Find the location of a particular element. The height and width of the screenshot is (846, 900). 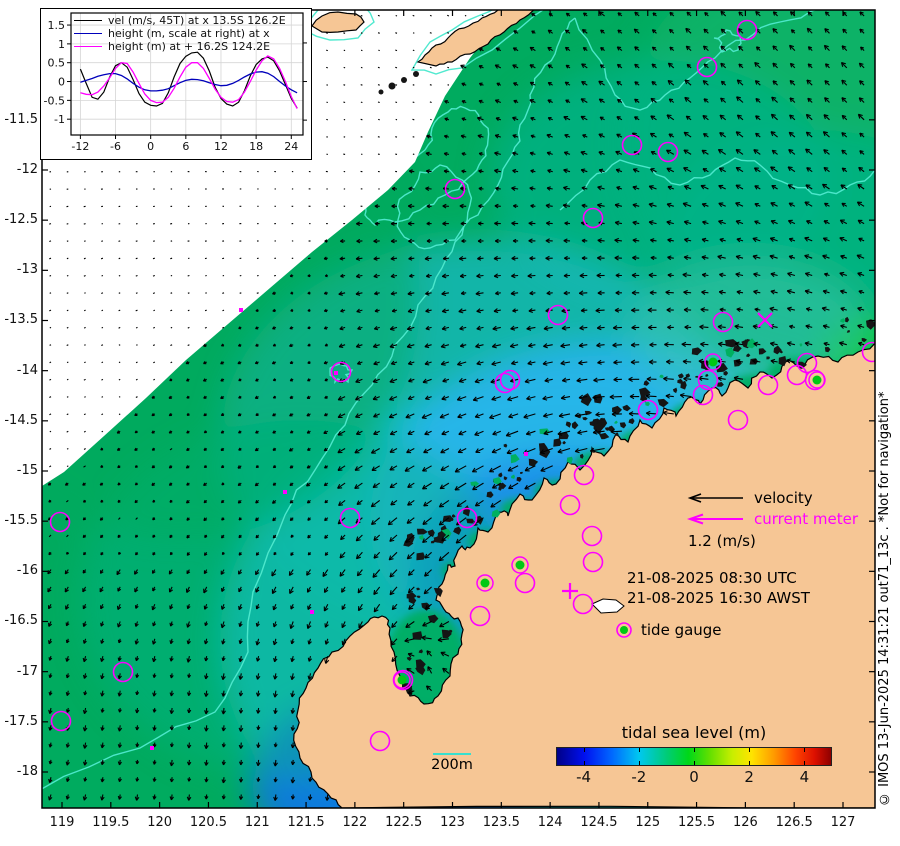

inset-legend-label: height (m, scale at right) at x is located at coordinates (189, 33).